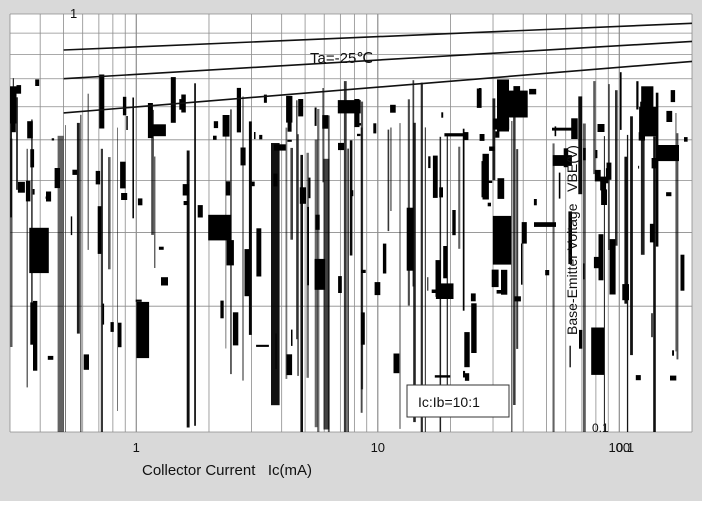 Image resolution: width=702 pixels, height=506 pixels. I want to click on temperature-annotation: Ta=-25℃, so click(341, 58).